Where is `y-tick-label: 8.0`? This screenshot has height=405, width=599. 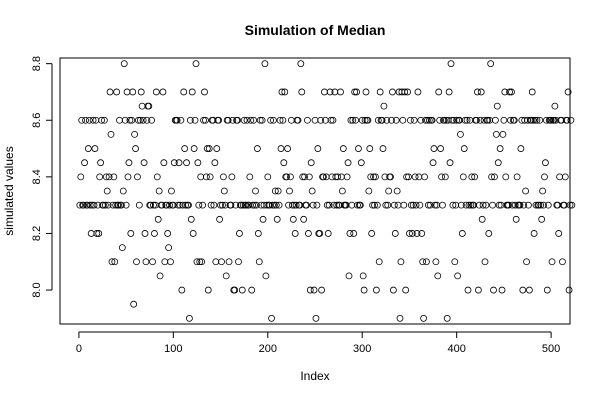
y-tick-label: 8.0 is located at coordinates (37, 289).